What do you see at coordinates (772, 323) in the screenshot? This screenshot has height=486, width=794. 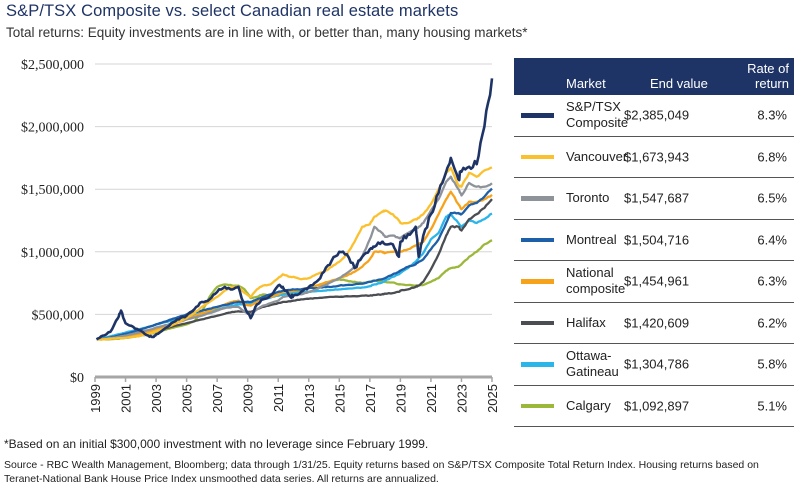 I see `legend-rate-of-return: 6.2%` at bounding box center [772, 323].